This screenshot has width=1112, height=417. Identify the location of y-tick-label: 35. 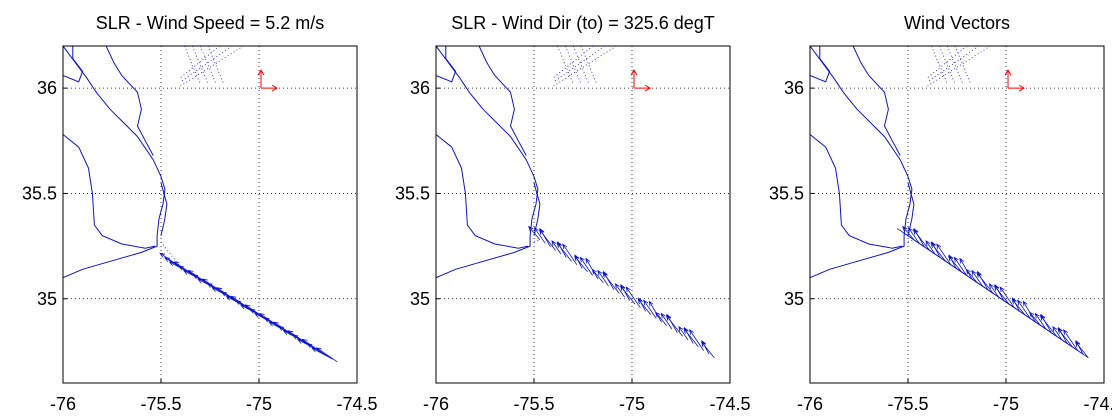
(47, 299).